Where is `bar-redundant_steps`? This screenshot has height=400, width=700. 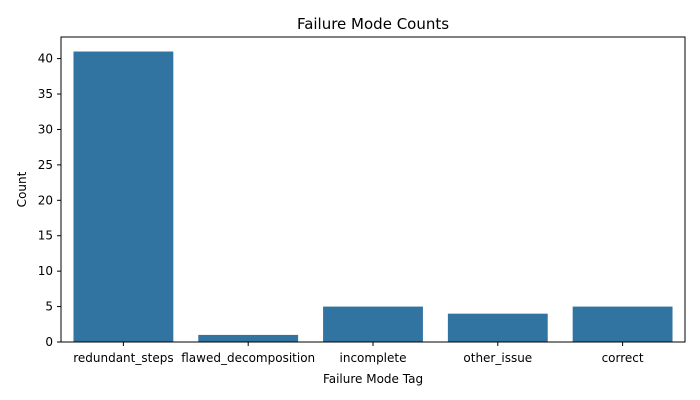
bar-redundant_steps is located at coordinates (123, 197).